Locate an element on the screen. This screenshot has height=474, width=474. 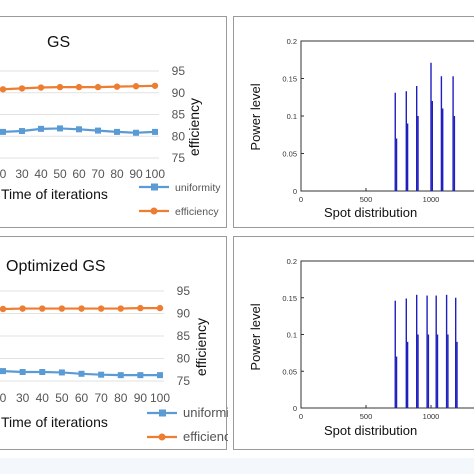
bottom-strip is located at coordinates (237, 466).